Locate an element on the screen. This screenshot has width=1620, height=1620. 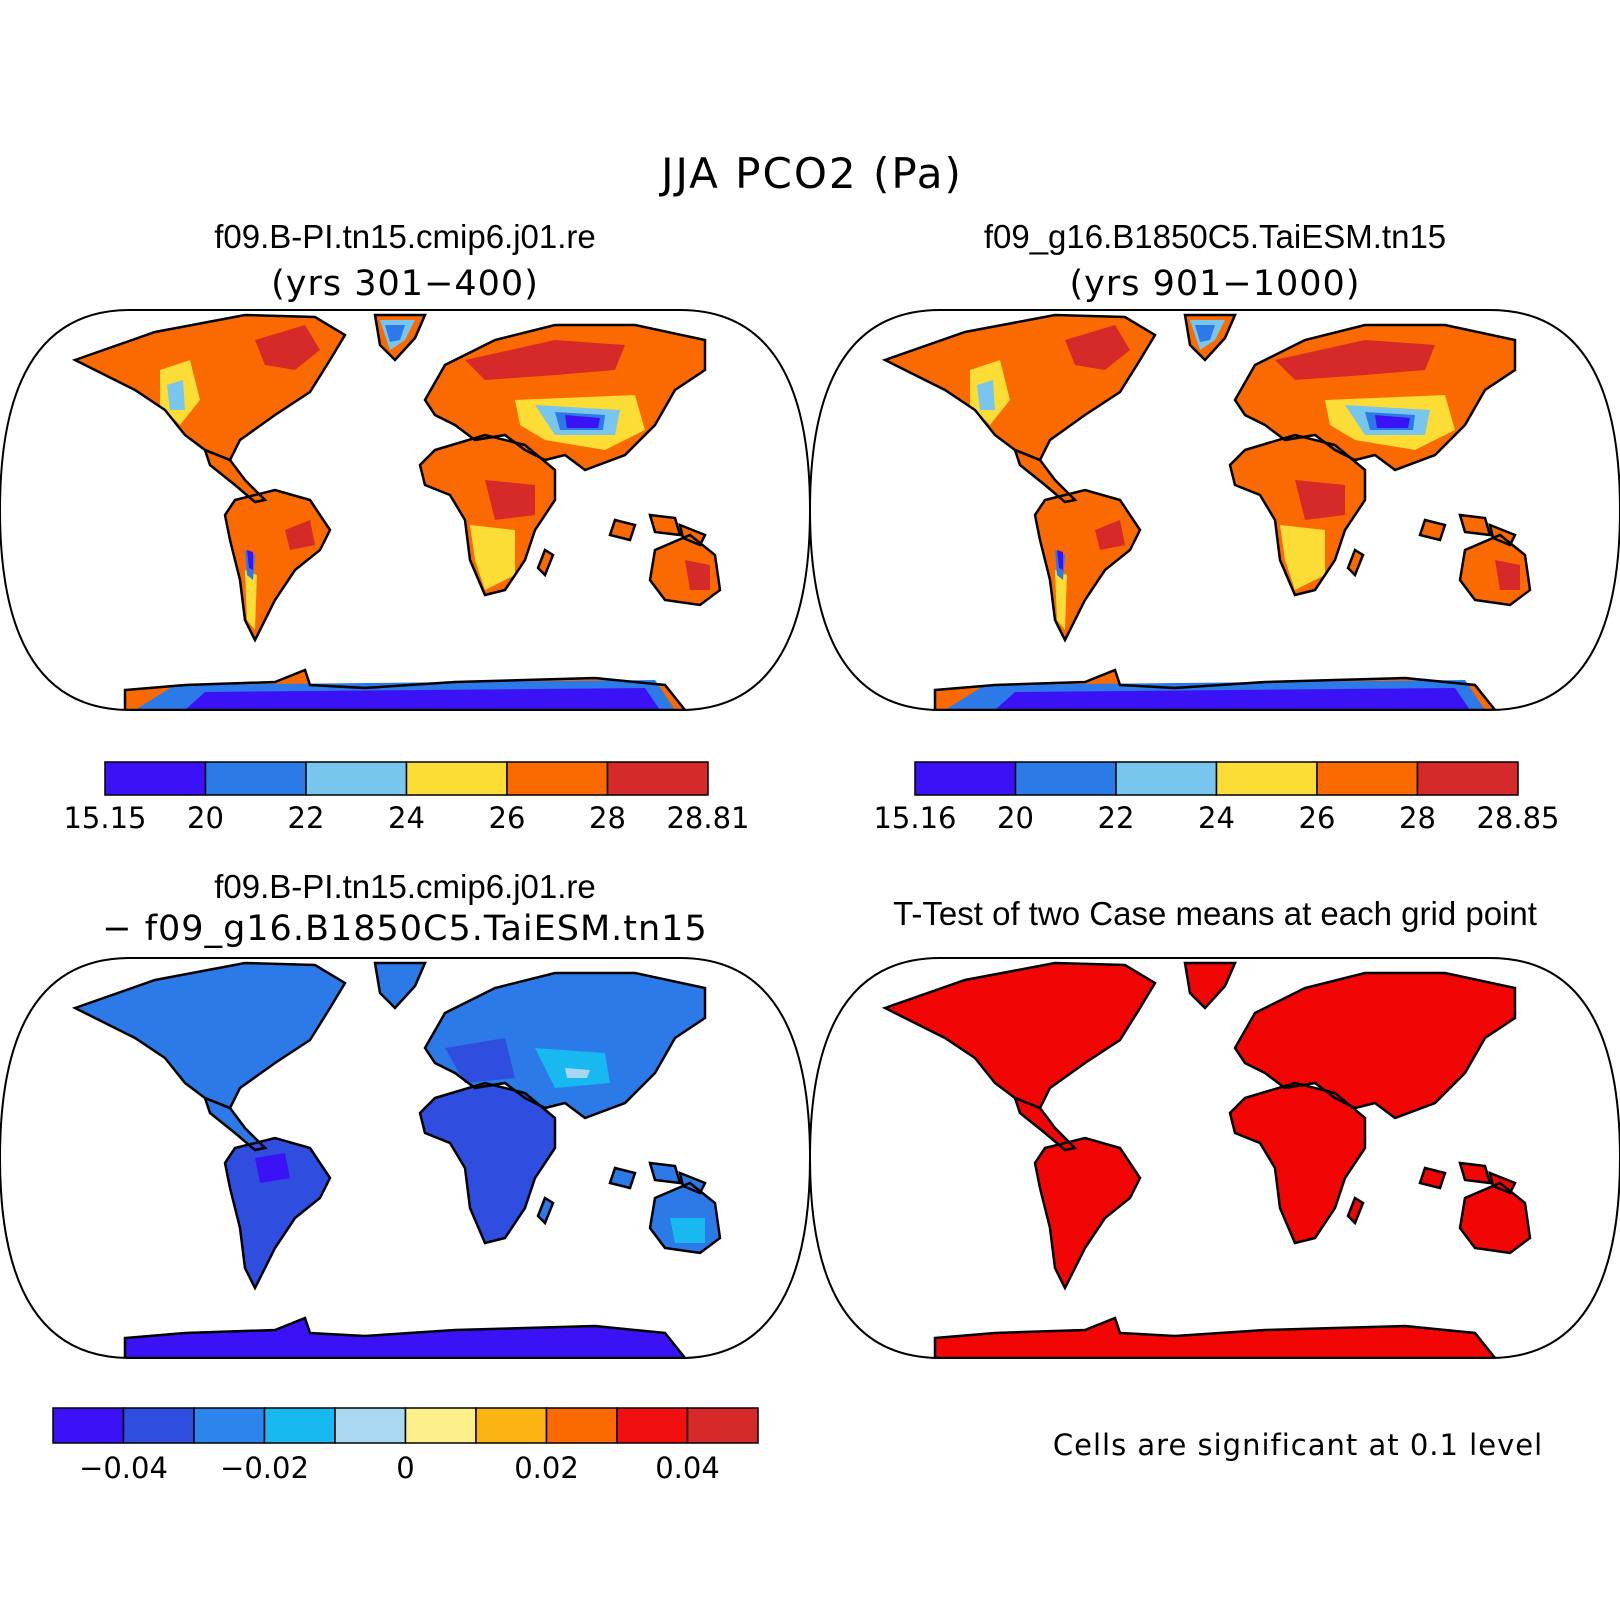
colorbar-case2-boxes is located at coordinates (1216, 778).